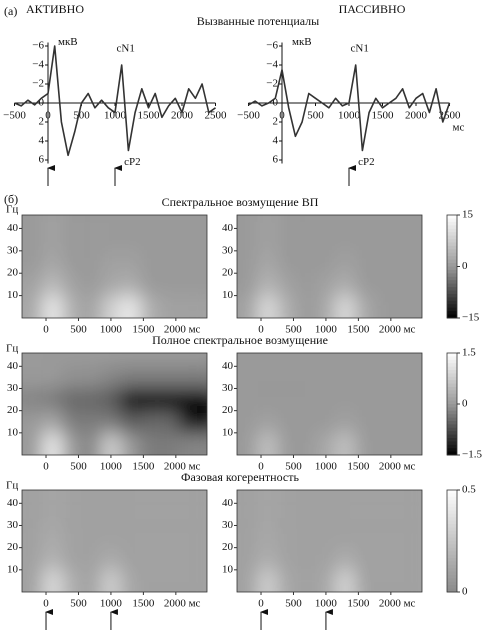  Describe the element at coordinates (471, 318) in the screenshot. I see `colorbar-label: −15` at that location.